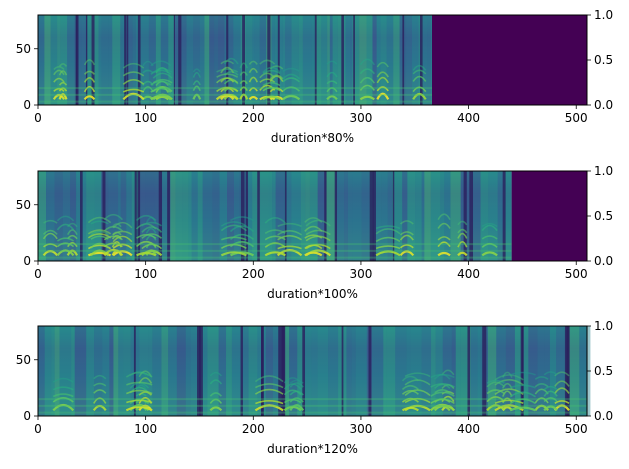 The width and height of the screenshot is (629, 469). What do you see at coordinates (312, 138) in the screenshot?
I see `x-axis-label: duration*80%` at bounding box center [312, 138].